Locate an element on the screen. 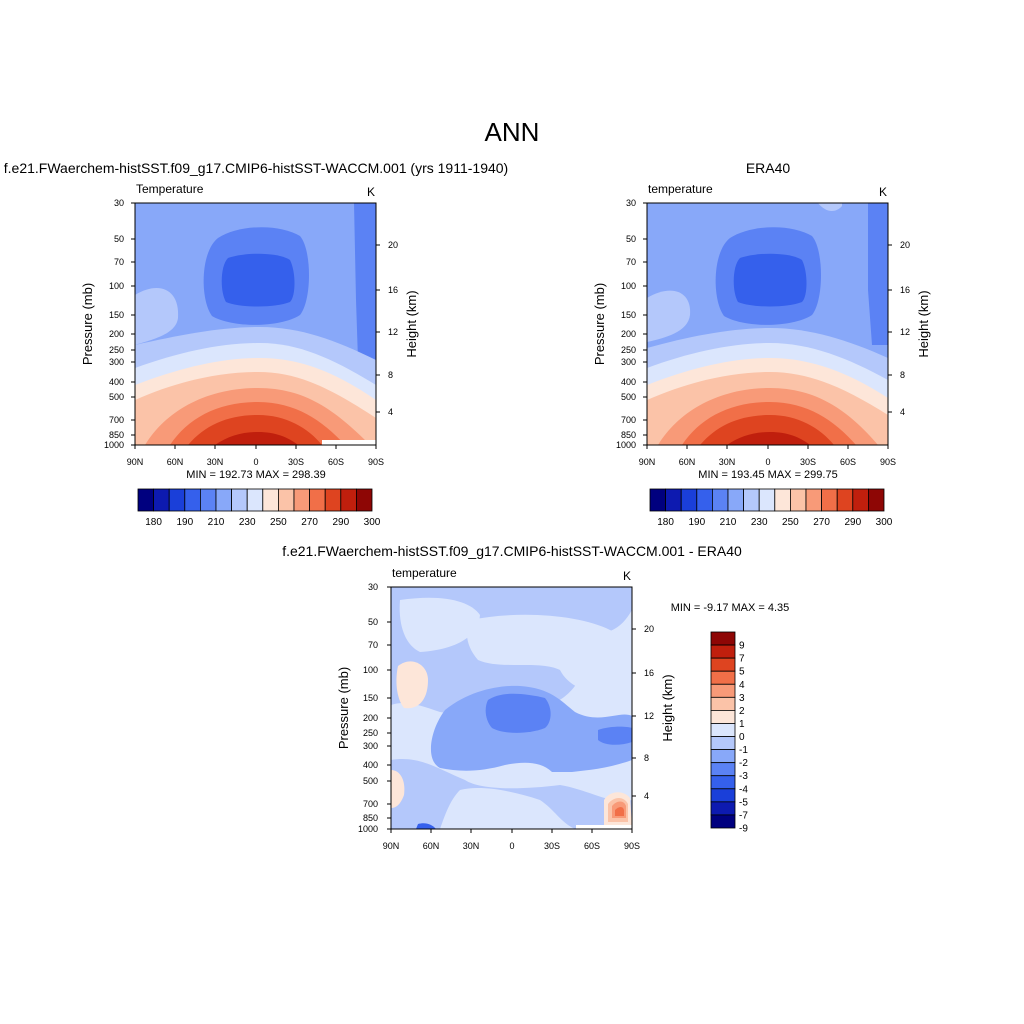 The image size is (1024, 1024). colorbar-label: -2 is located at coordinates (743, 763).